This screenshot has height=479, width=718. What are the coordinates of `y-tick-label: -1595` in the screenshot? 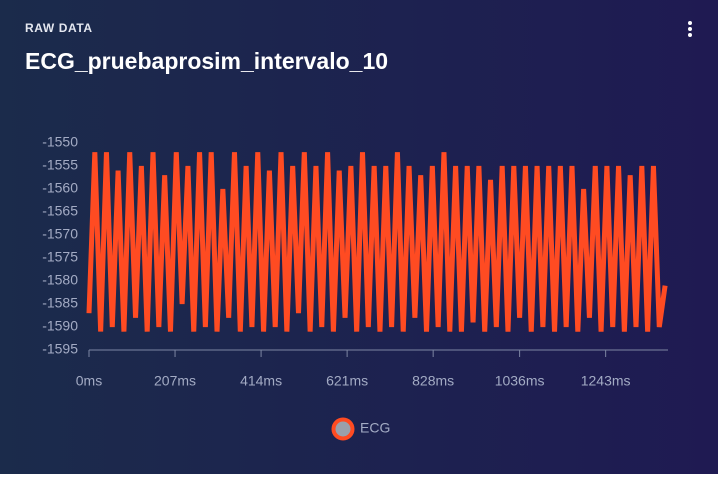 It's located at (60, 349).